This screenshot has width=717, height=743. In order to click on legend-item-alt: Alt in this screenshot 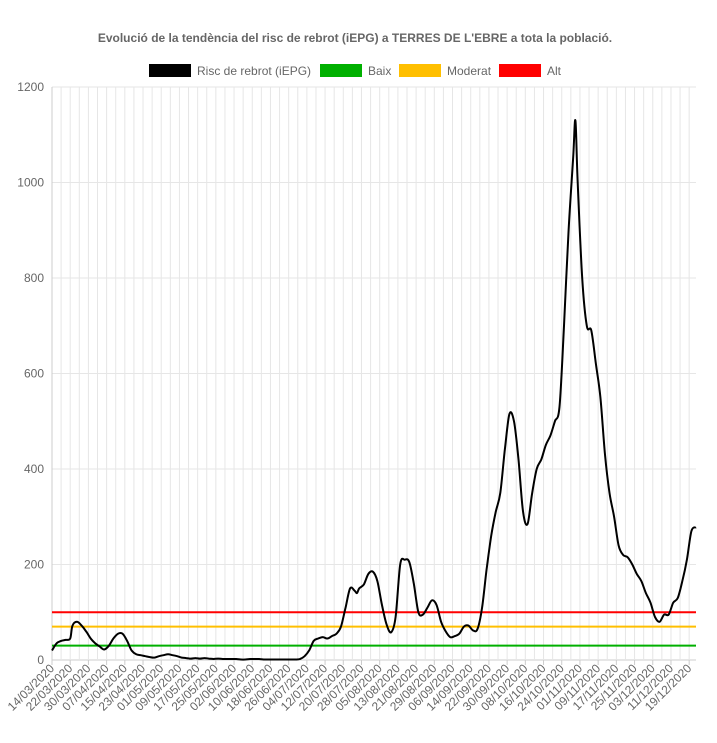, I will do `click(530, 71)`.